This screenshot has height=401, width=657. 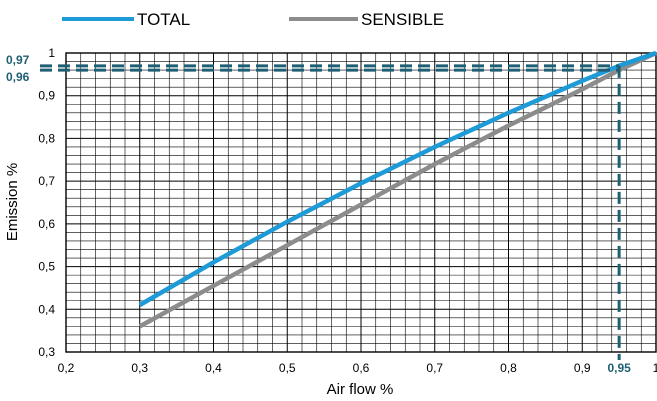 I want to click on x-tick-label: 0,6, so click(x=361, y=368).